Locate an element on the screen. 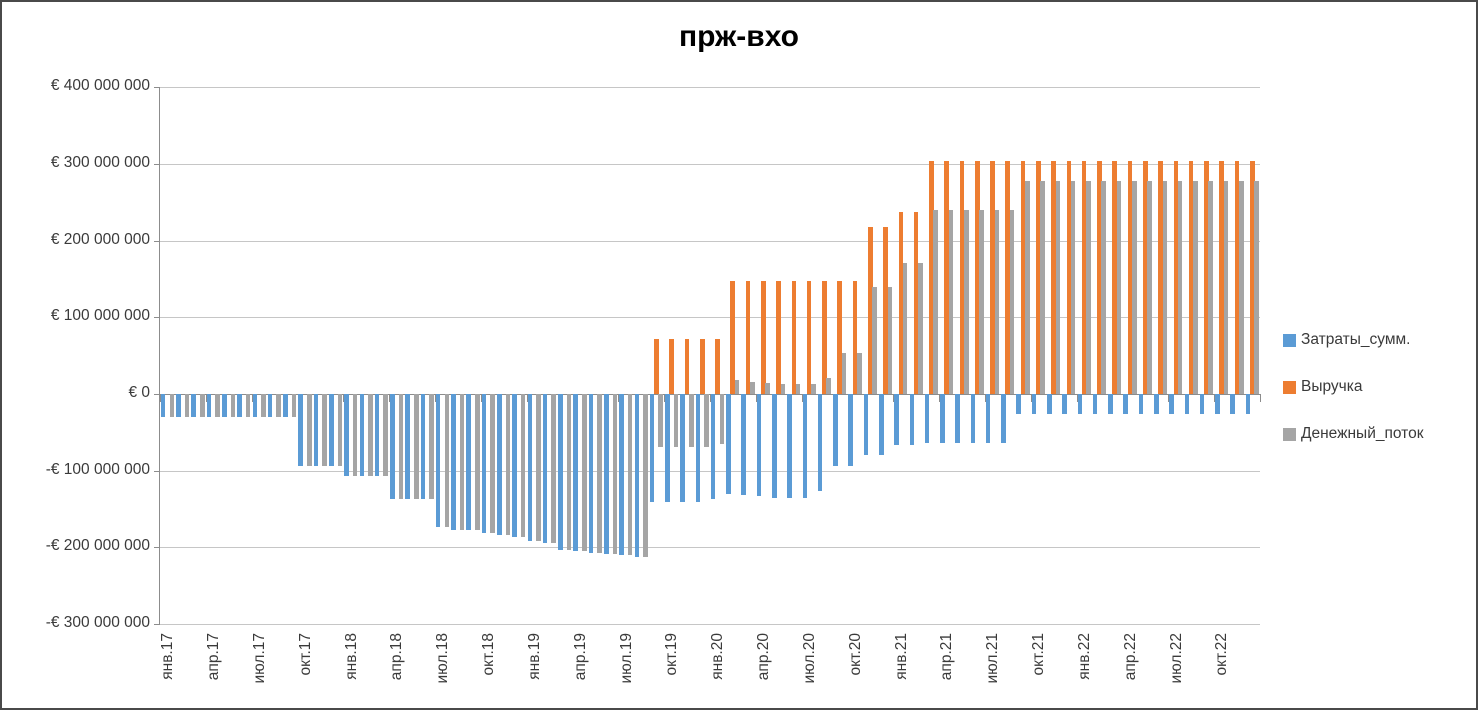 The image size is (1478, 710). x-axis-label: июл.19 is located at coordinates (626, 658).